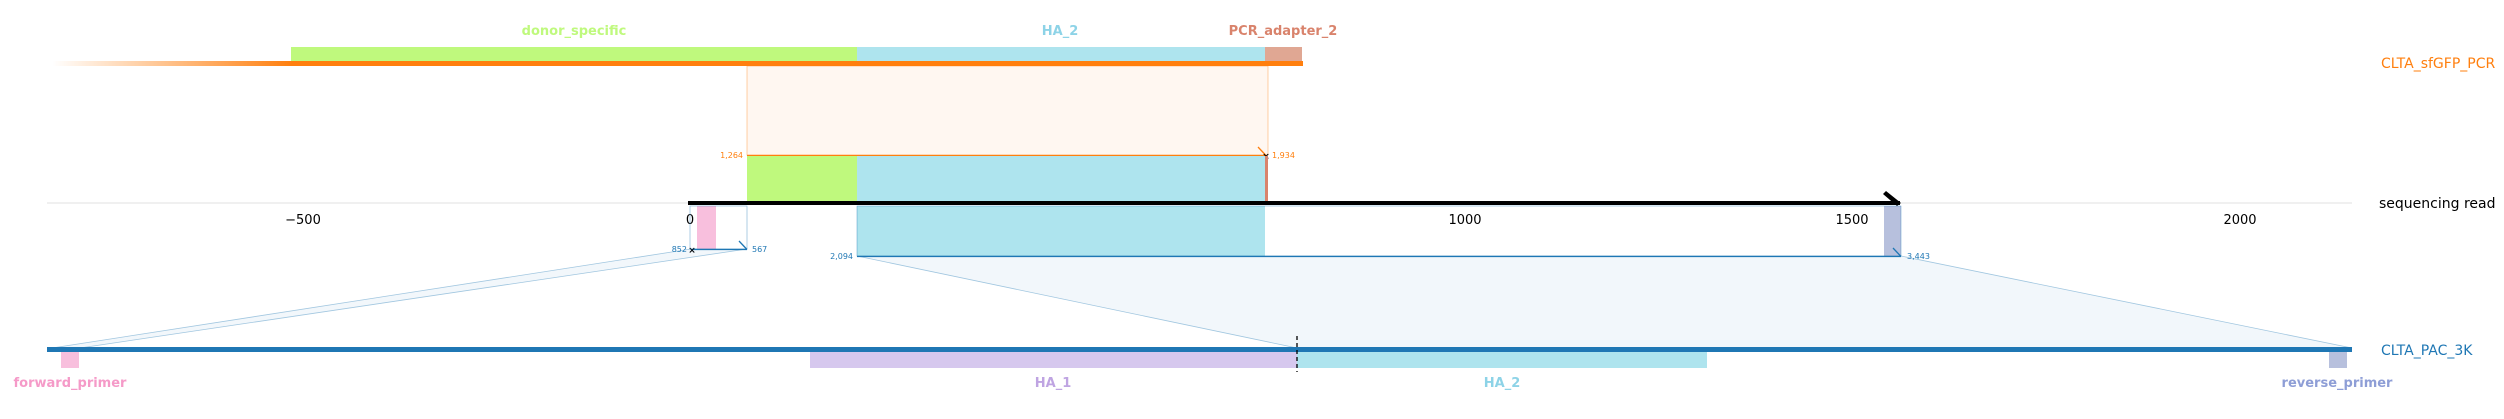 The image size is (2504, 419). I want to click on bottom-left-start-label: 852, so click(679, 249).